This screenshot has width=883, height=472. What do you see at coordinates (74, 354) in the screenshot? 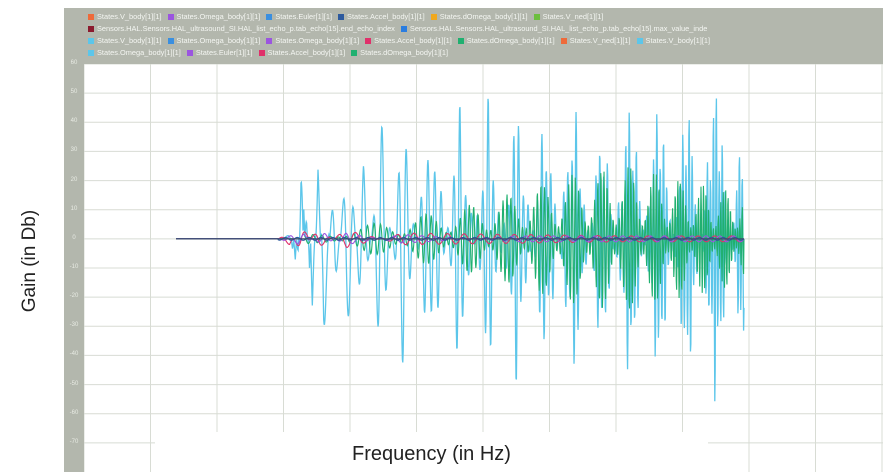
I see `y-tick-label: -40` at bounding box center [74, 354].